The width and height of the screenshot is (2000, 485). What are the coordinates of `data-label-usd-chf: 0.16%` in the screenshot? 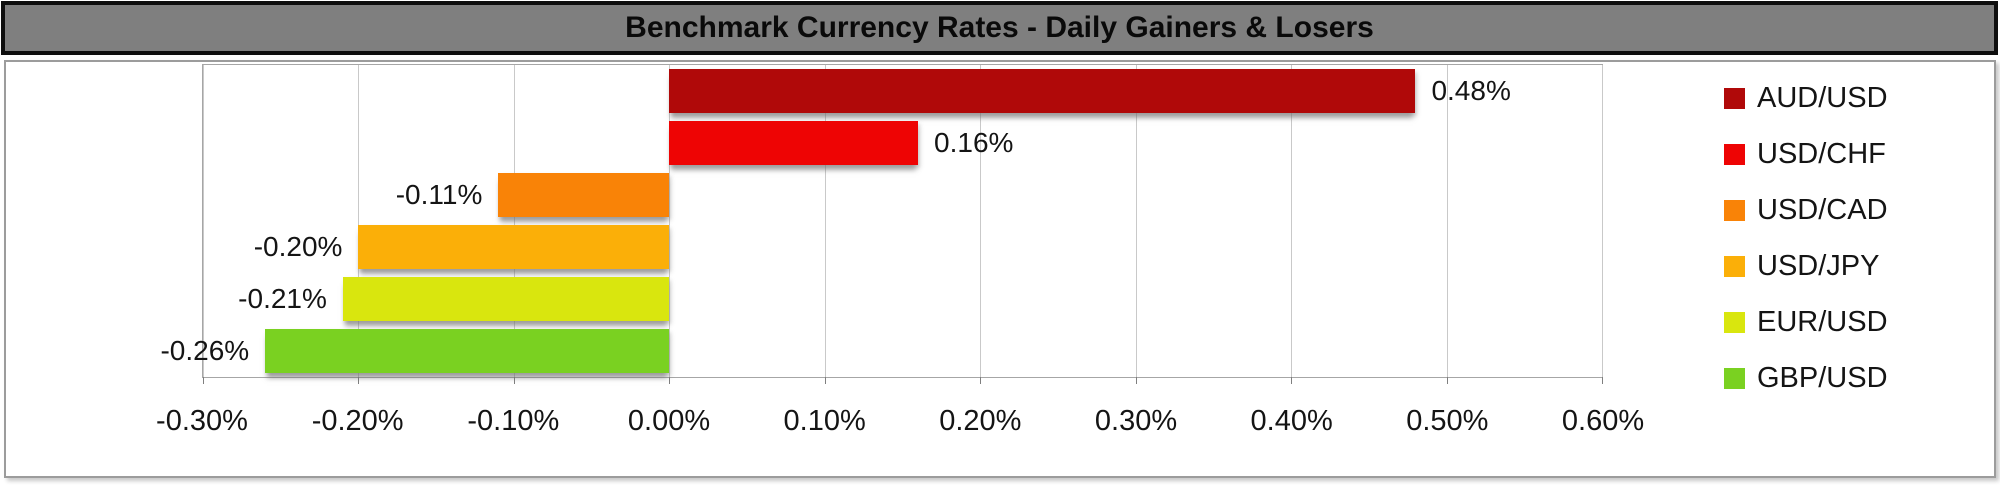 It's located at (974, 142).